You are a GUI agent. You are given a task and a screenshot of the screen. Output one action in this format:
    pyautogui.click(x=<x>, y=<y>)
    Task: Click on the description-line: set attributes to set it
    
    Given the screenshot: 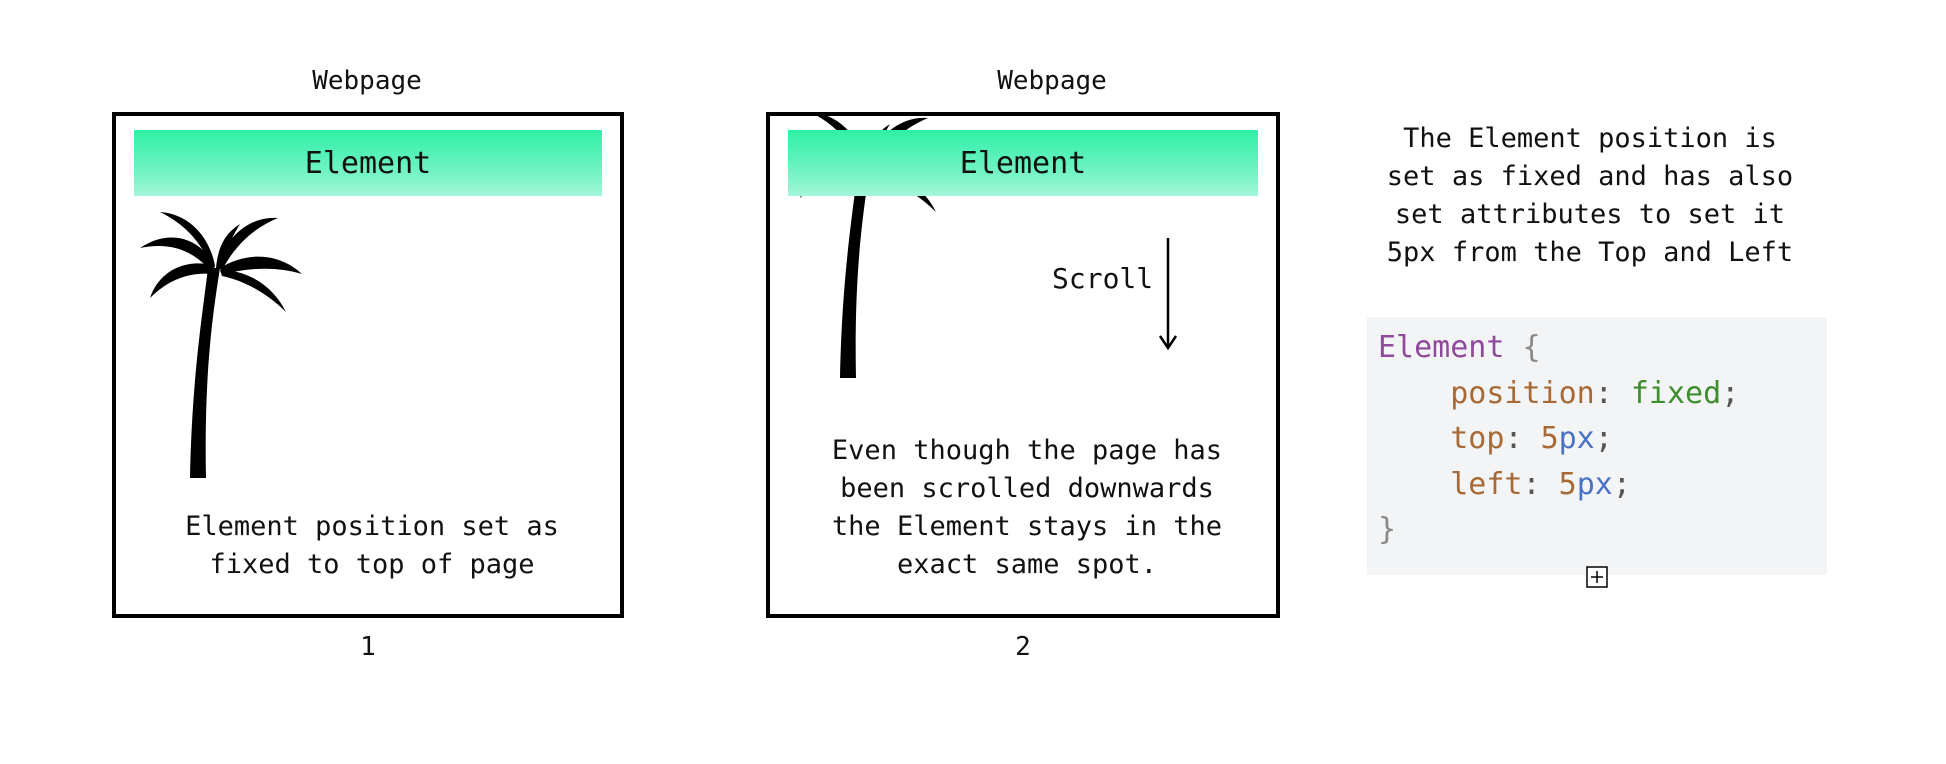 What is the action you would take?
    pyautogui.click(x=1590, y=214)
    